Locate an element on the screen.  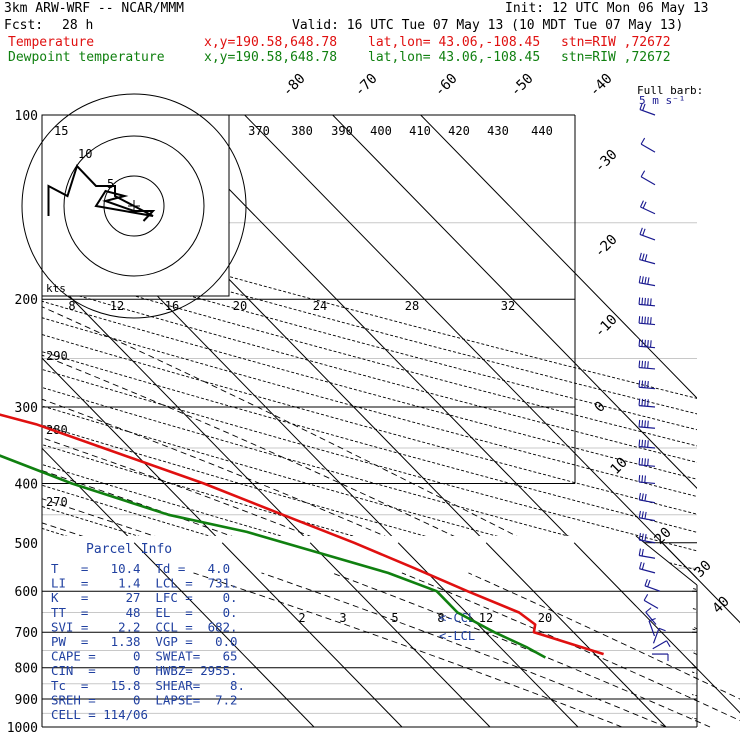
mixing-ratio-label: 5 is located at coordinates (394, 618).